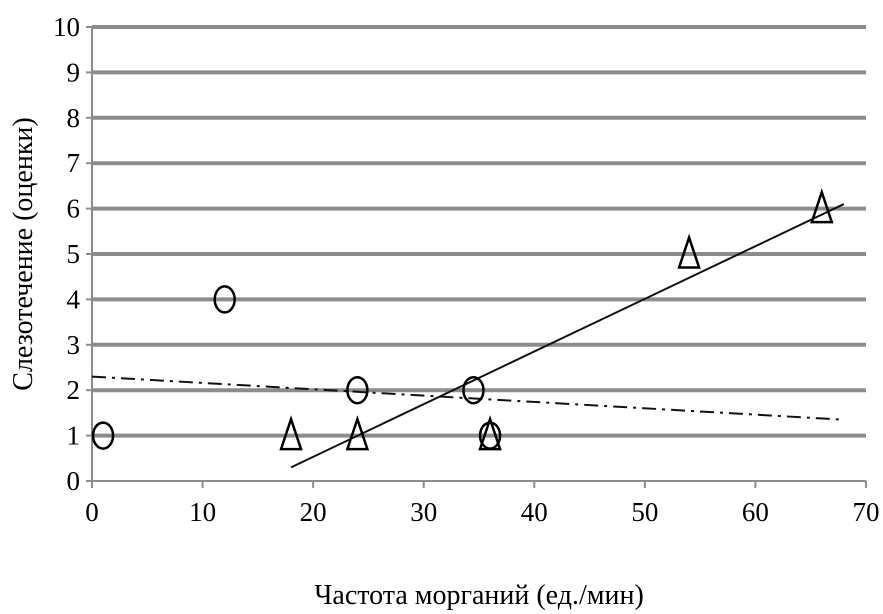  I want to click on x-tick-label-20: 20, so click(313, 512).